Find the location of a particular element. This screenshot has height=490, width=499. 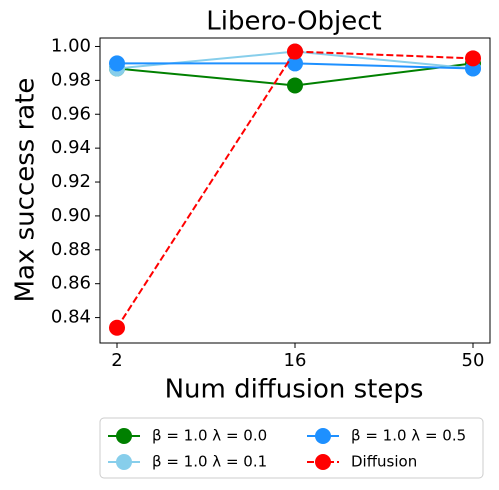

legend-box is located at coordinates (291, 448).